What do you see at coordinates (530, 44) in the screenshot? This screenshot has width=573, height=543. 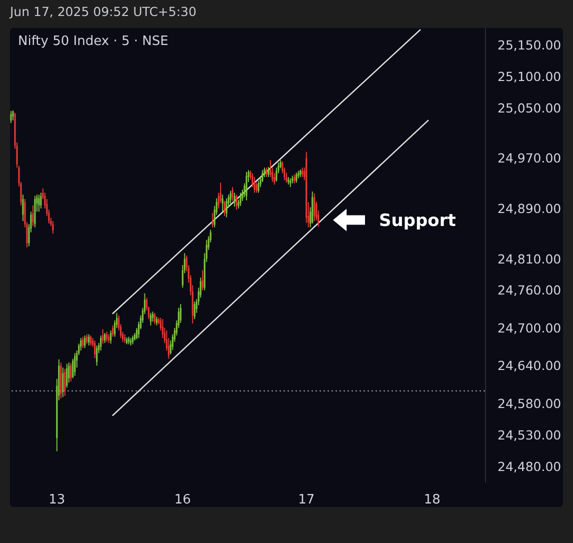 I see `y-tick-label: 25,150.00` at bounding box center [530, 44].